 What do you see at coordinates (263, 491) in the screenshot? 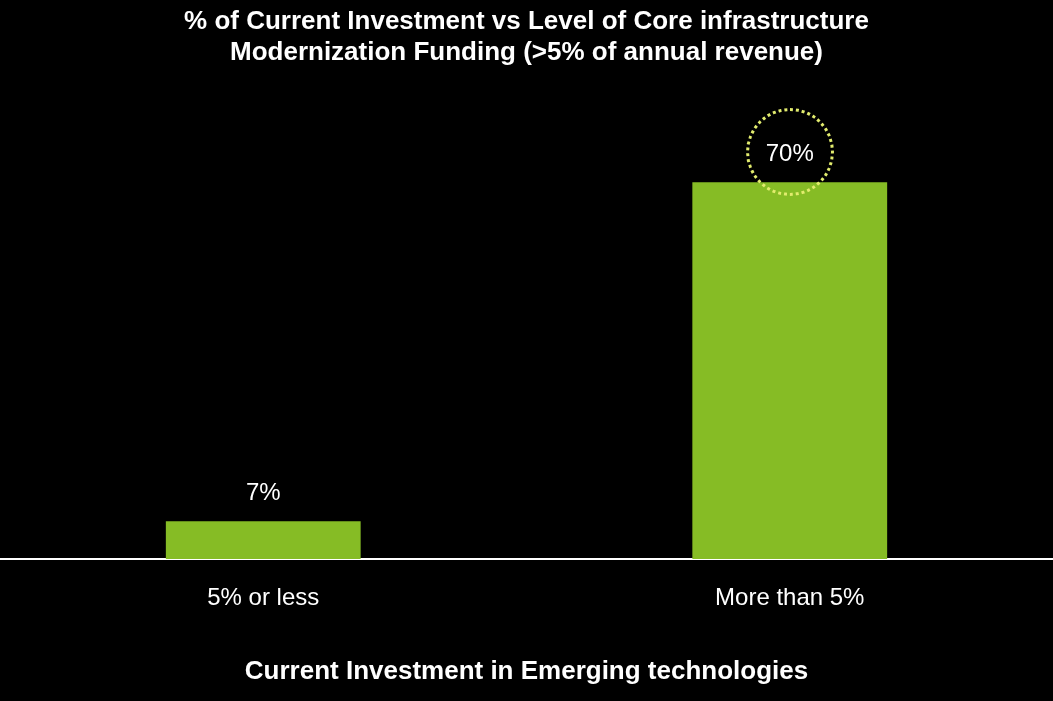
I see `data-label: 7%` at bounding box center [263, 491].